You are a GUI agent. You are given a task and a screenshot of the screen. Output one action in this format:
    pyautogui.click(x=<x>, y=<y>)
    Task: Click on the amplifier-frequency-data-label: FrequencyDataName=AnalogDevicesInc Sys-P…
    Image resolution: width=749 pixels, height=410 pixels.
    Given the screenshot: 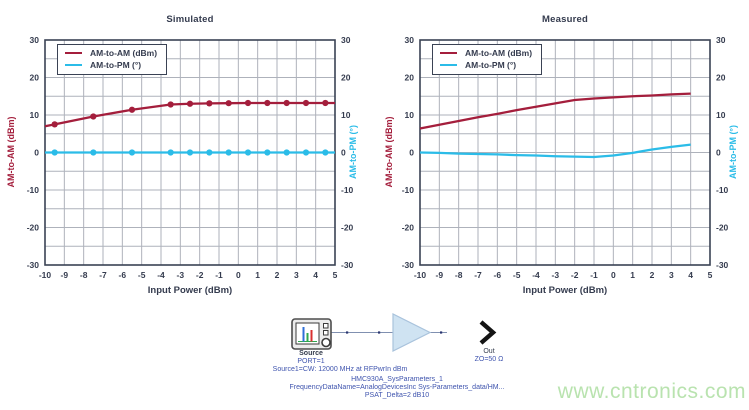 What is the action you would take?
    pyautogui.click(x=397, y=387)
    